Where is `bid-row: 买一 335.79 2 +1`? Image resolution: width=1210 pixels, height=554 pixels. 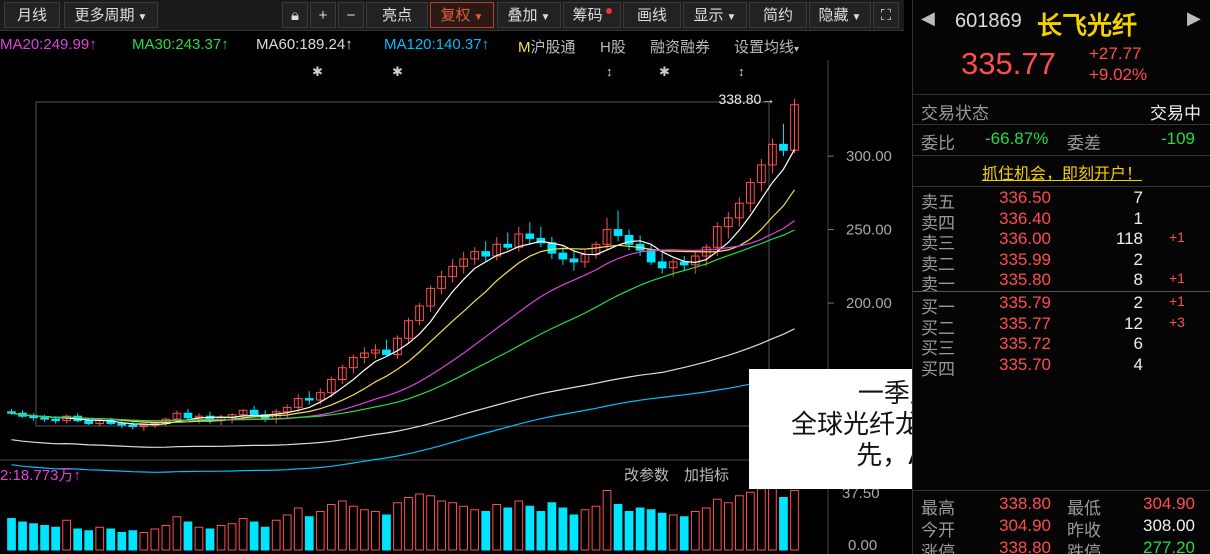 bid-row: 买一 335.79 2 +1 is located at coordinates (1061, 305).